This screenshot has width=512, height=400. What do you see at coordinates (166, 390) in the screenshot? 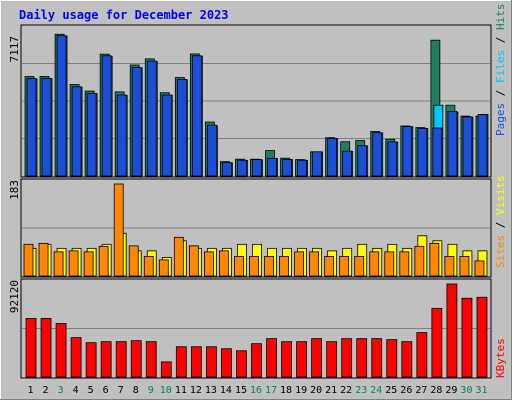
I see `x-label-day-10: 10` at bounding box center [166, 390].